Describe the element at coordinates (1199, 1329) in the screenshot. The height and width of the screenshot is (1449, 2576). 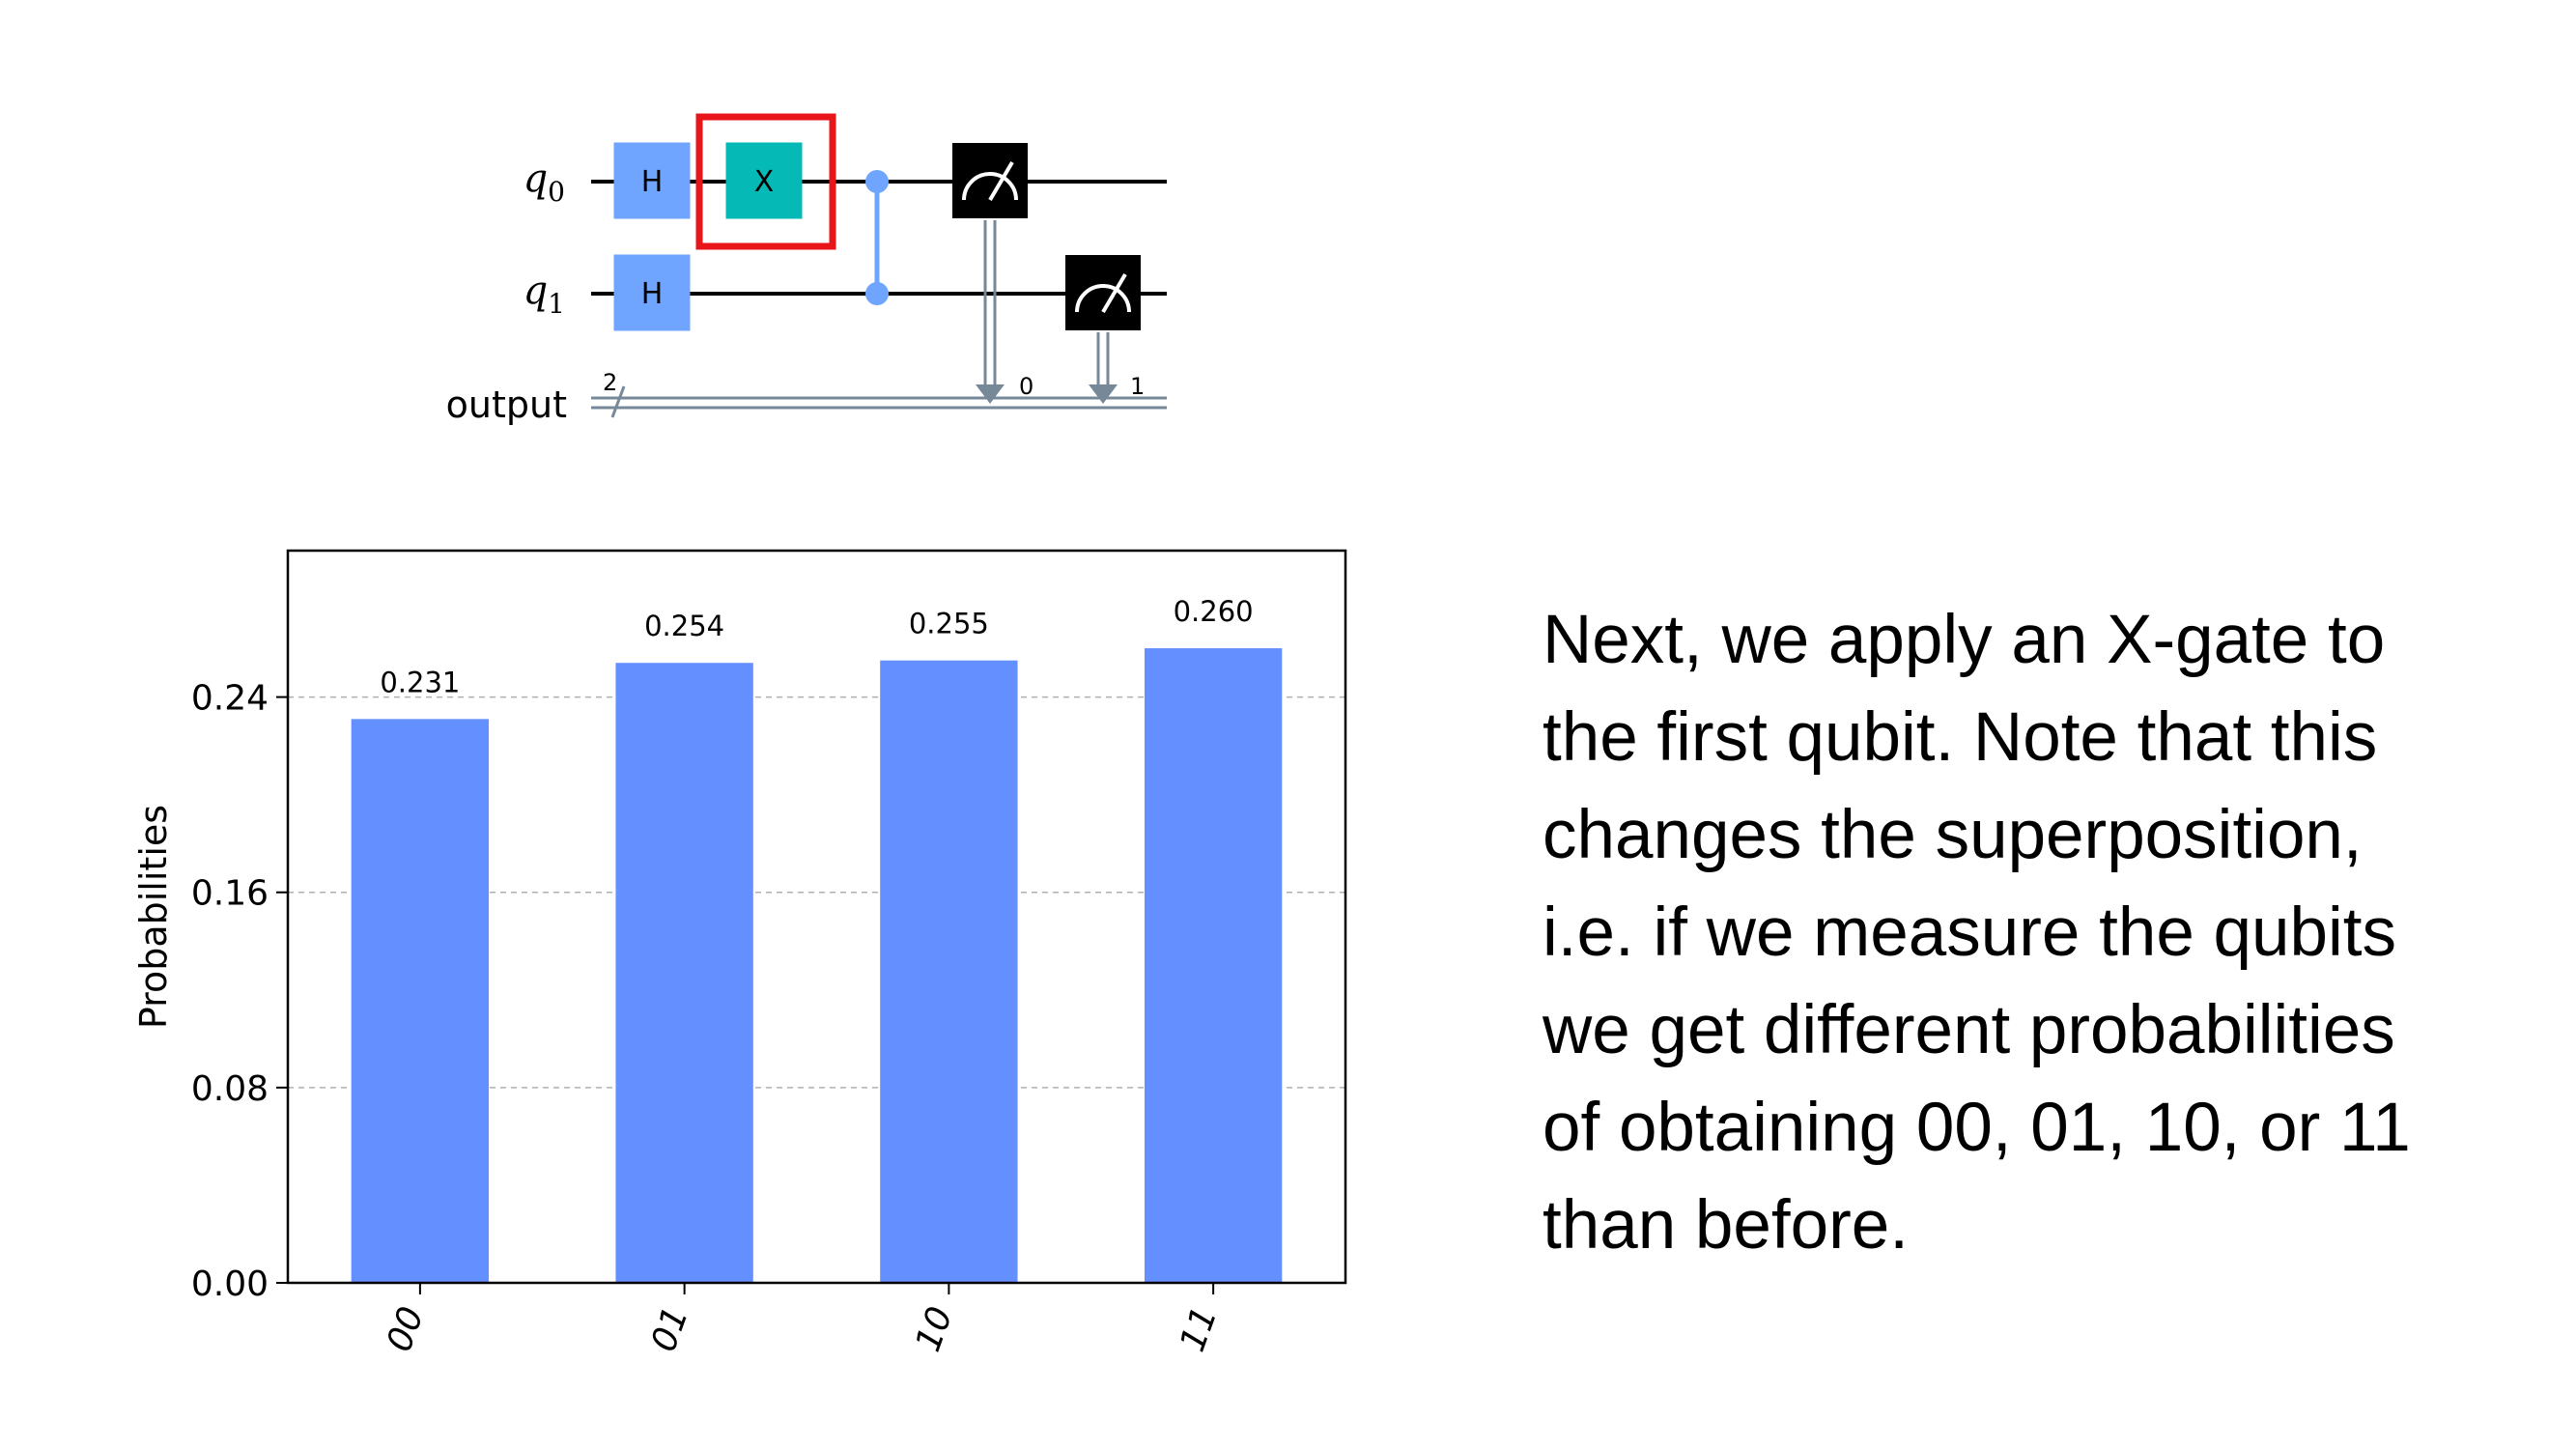
I see `x-tick-label: 11` at that location.